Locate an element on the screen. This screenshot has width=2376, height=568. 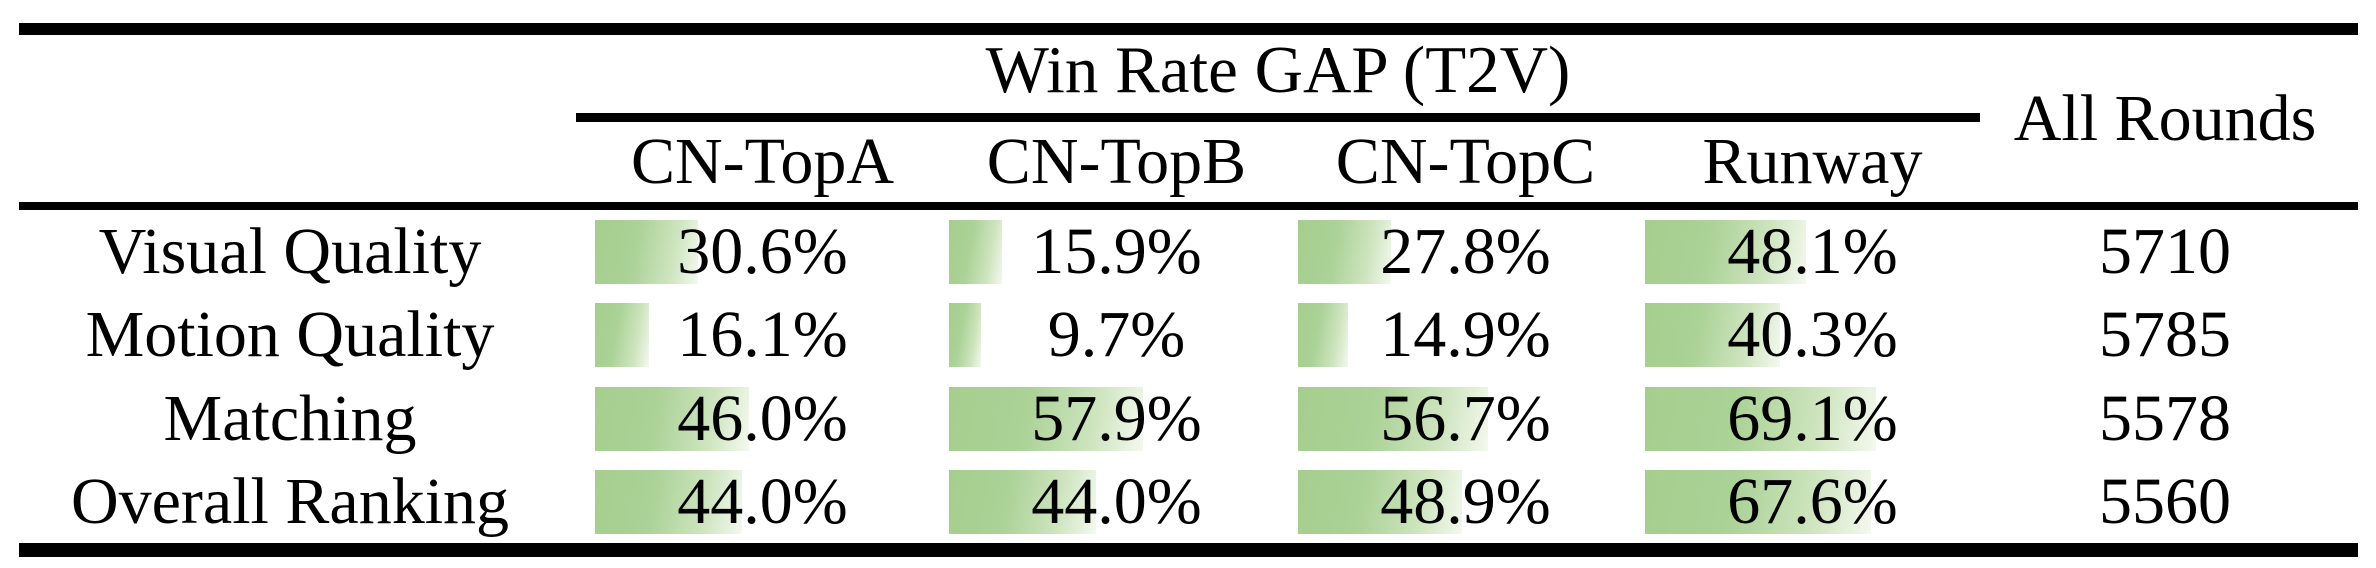
data-cell: 15.9% is located at coordinates (1116, 251).